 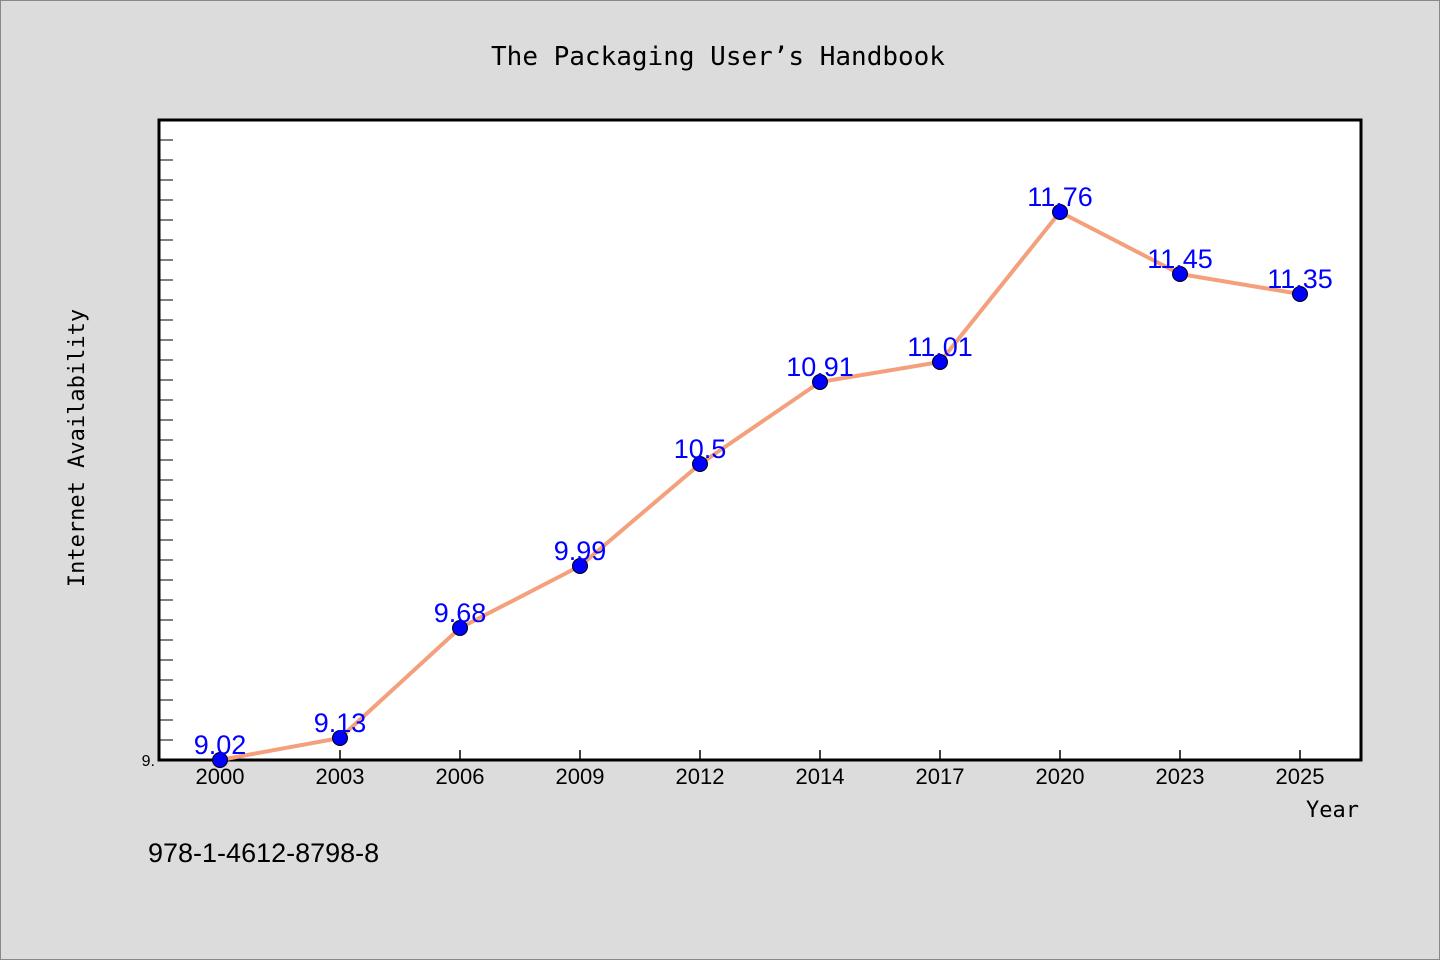 I want to click on x-tick-label: 2003, so click(x=340, y=776).